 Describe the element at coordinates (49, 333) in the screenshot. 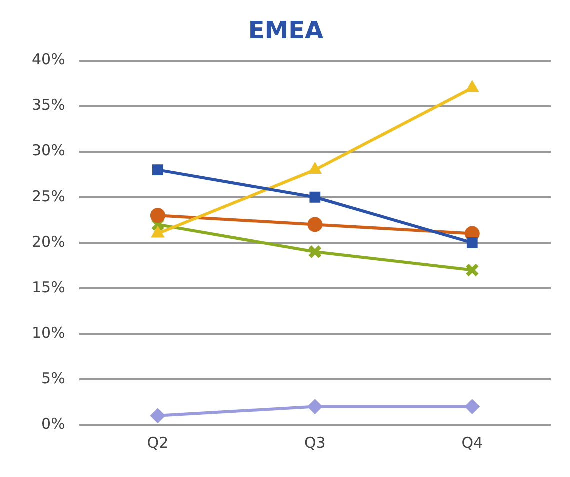

I see `y-tick-label: 10%` at that location.